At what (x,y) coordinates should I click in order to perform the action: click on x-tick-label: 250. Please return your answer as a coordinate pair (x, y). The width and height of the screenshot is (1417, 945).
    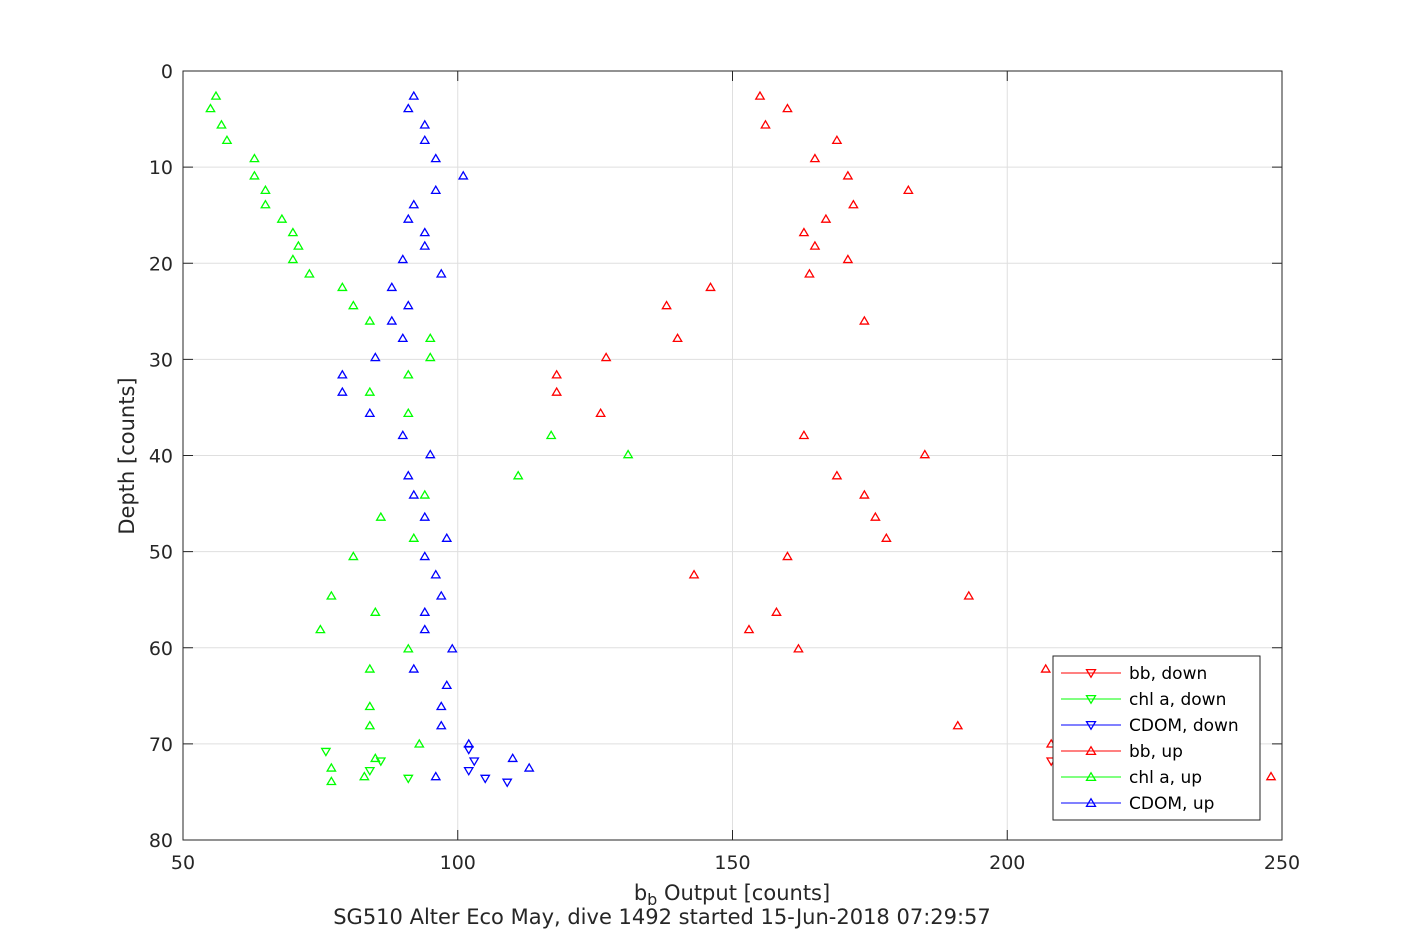
    Looking at the image, I should click on (1282, 863).